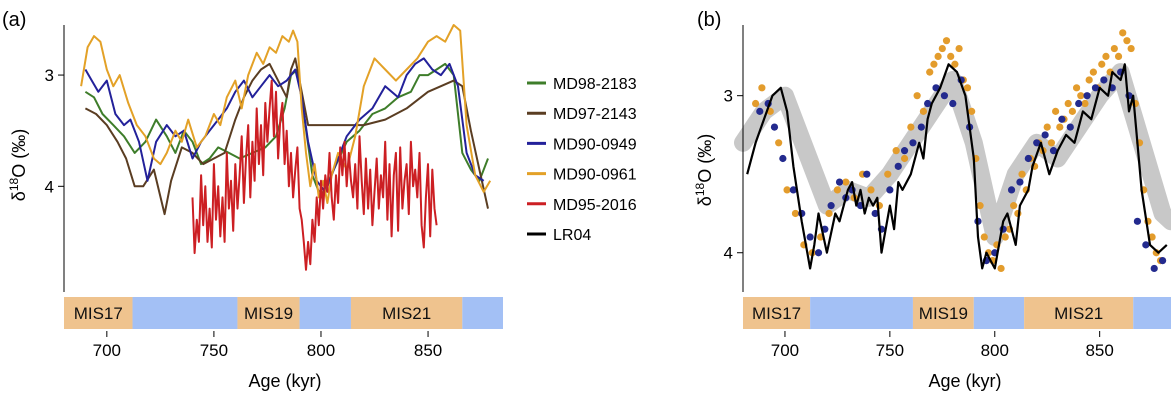 The height and width of the screenshot is (395, 1171). Describe the element at coordinates (595, 144) in the screenshot. I see `legend-label: MD90-0949` at that location.